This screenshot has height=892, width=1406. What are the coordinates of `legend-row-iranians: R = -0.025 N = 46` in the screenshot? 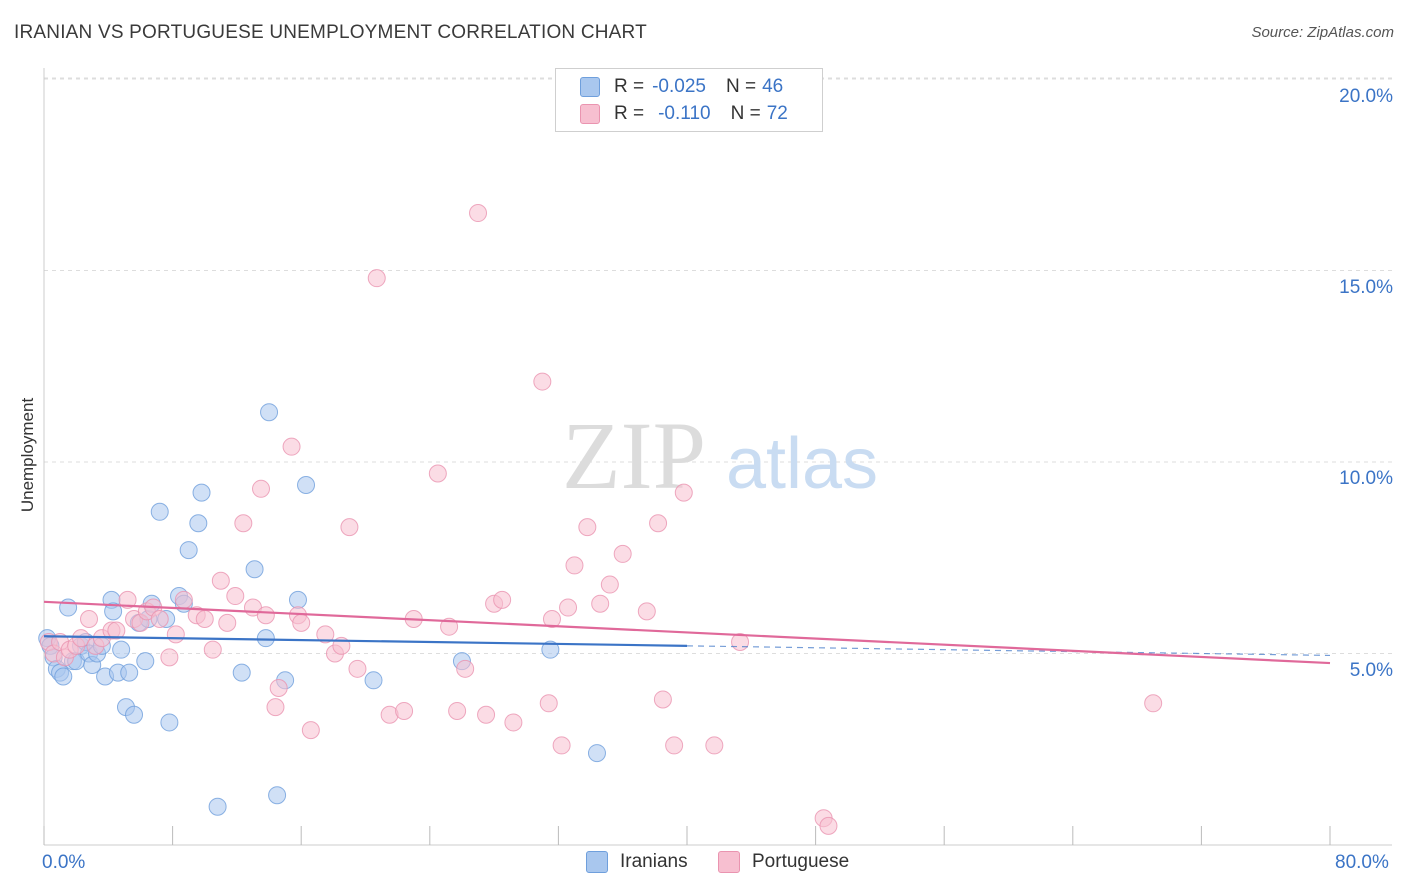 It's located at (684, 87).